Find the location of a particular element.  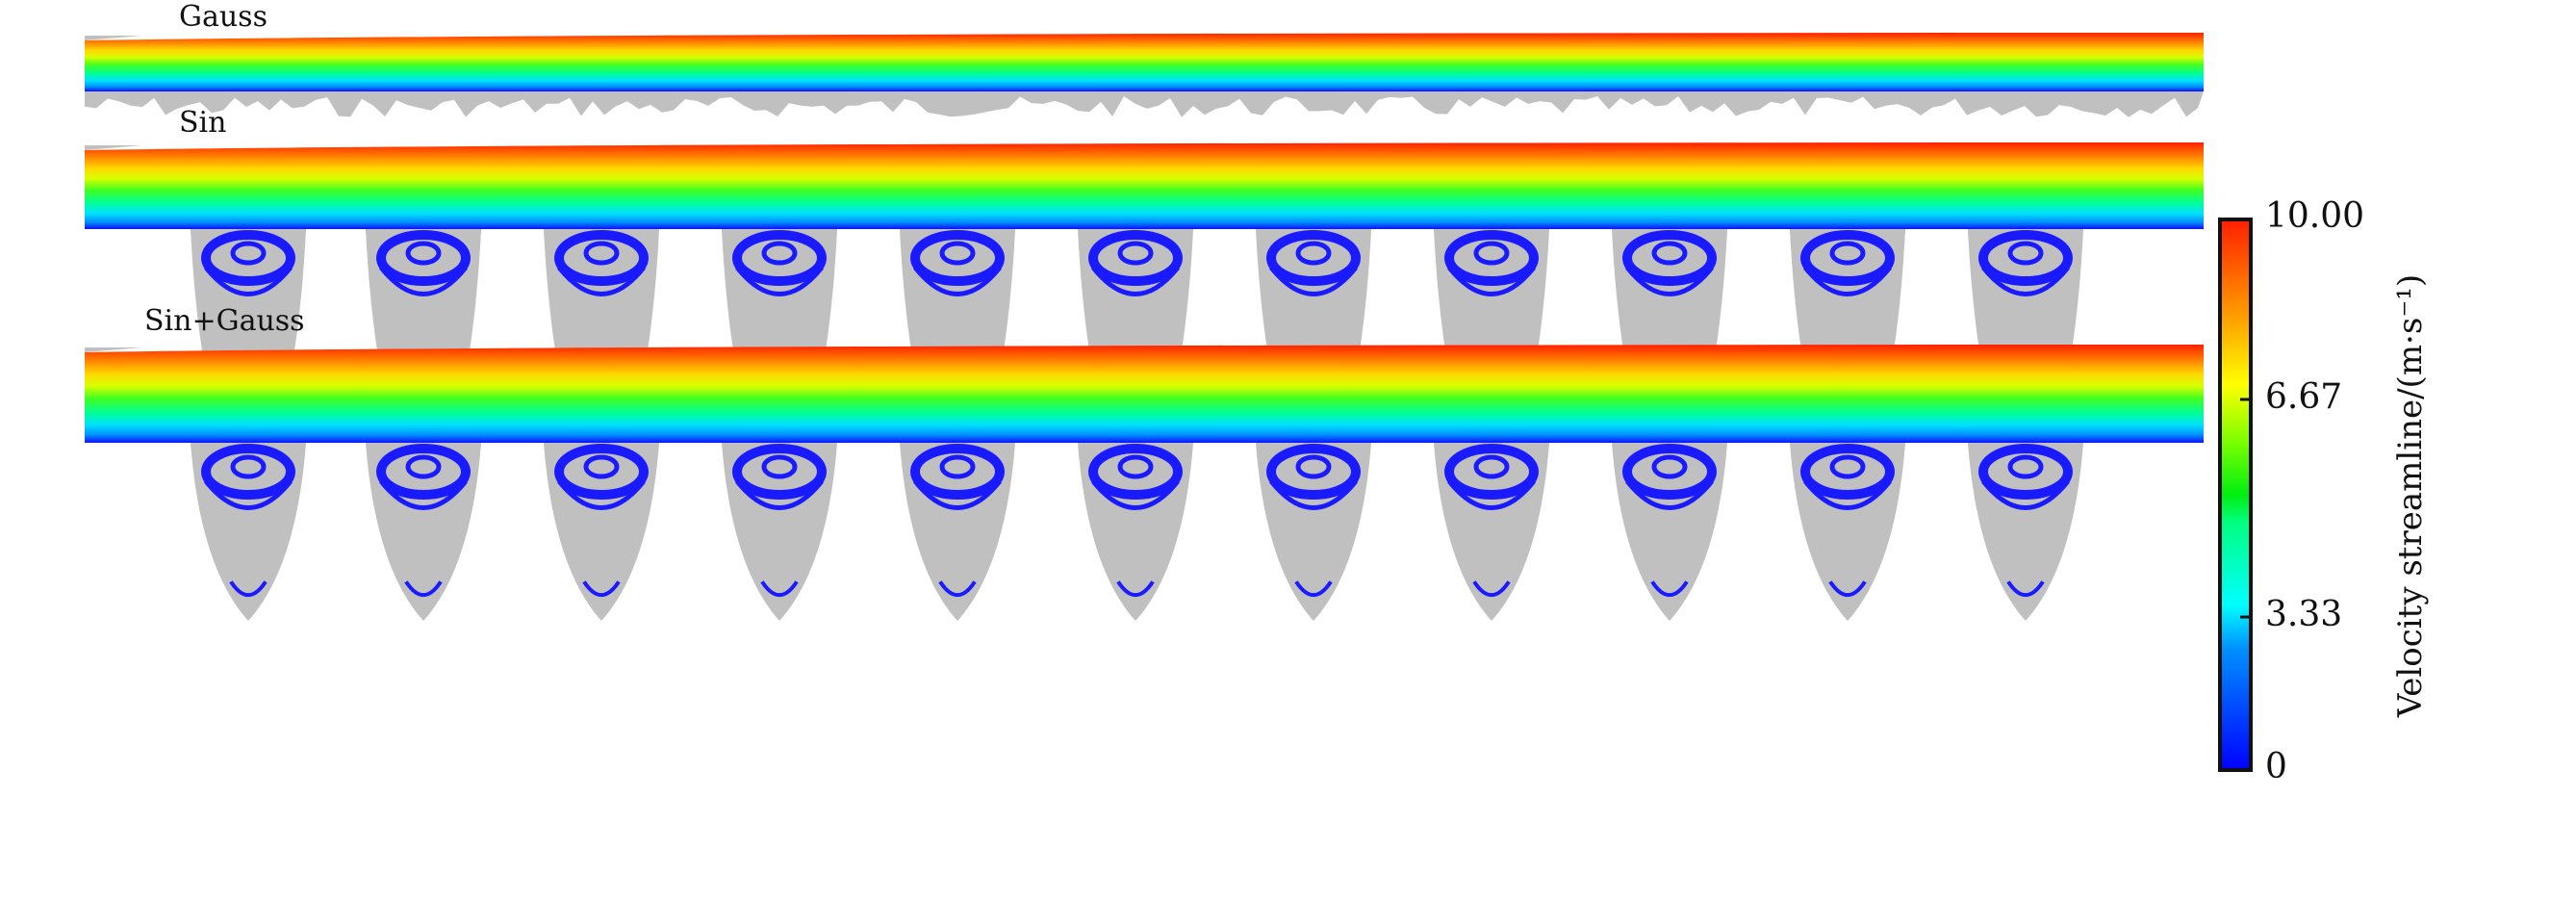

colorbar is located at coordinates (2235, 495).